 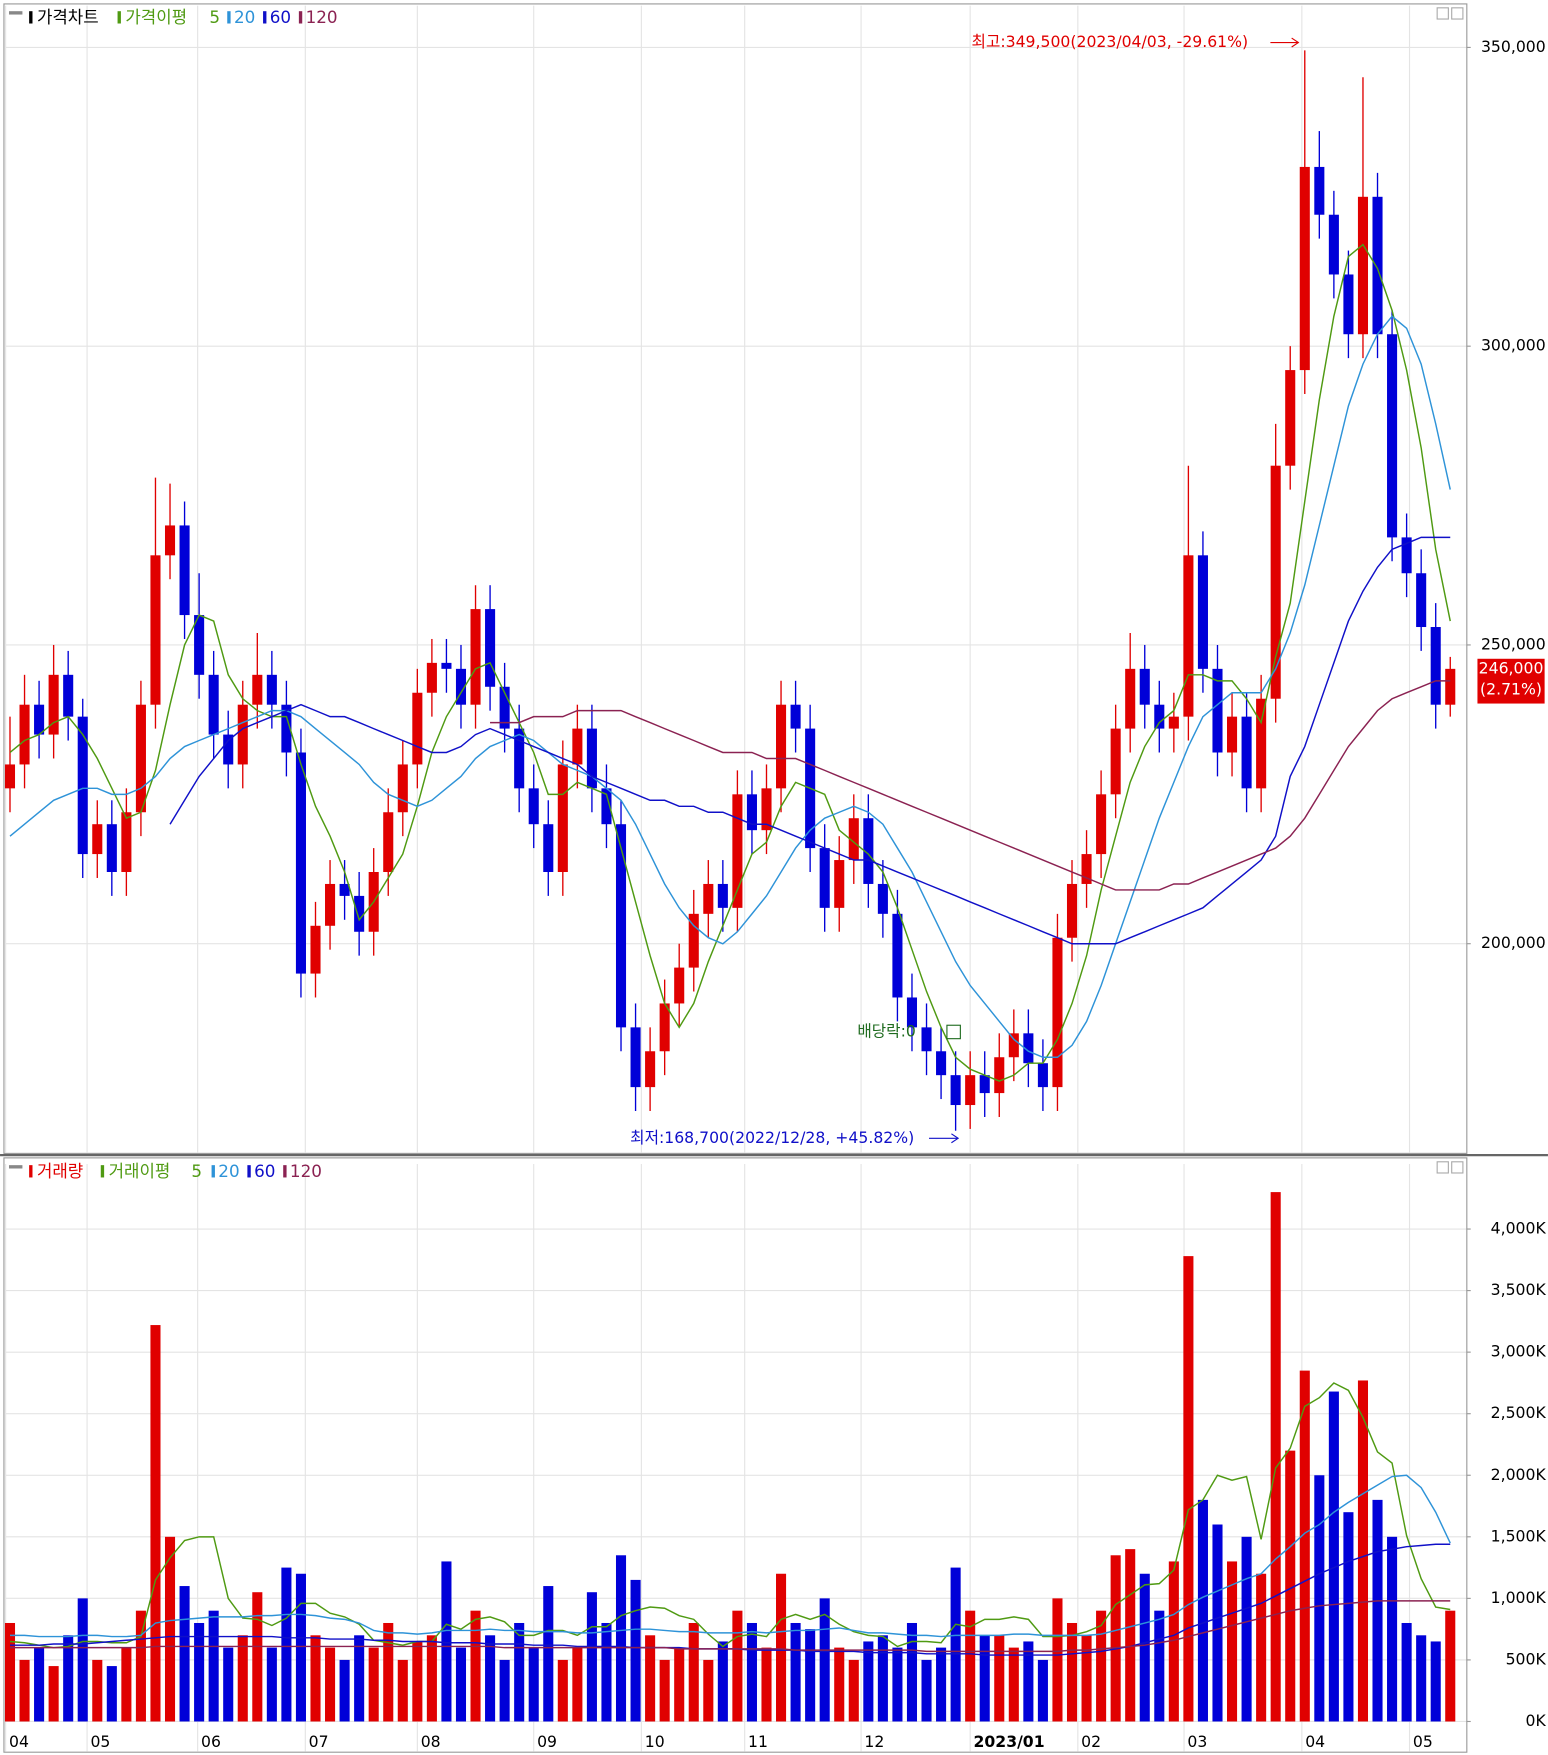 What do you see at coordinates (100, 1741) in the screenshot?
I see `x-tick-label: 05` at bounding box center [100, 1741].